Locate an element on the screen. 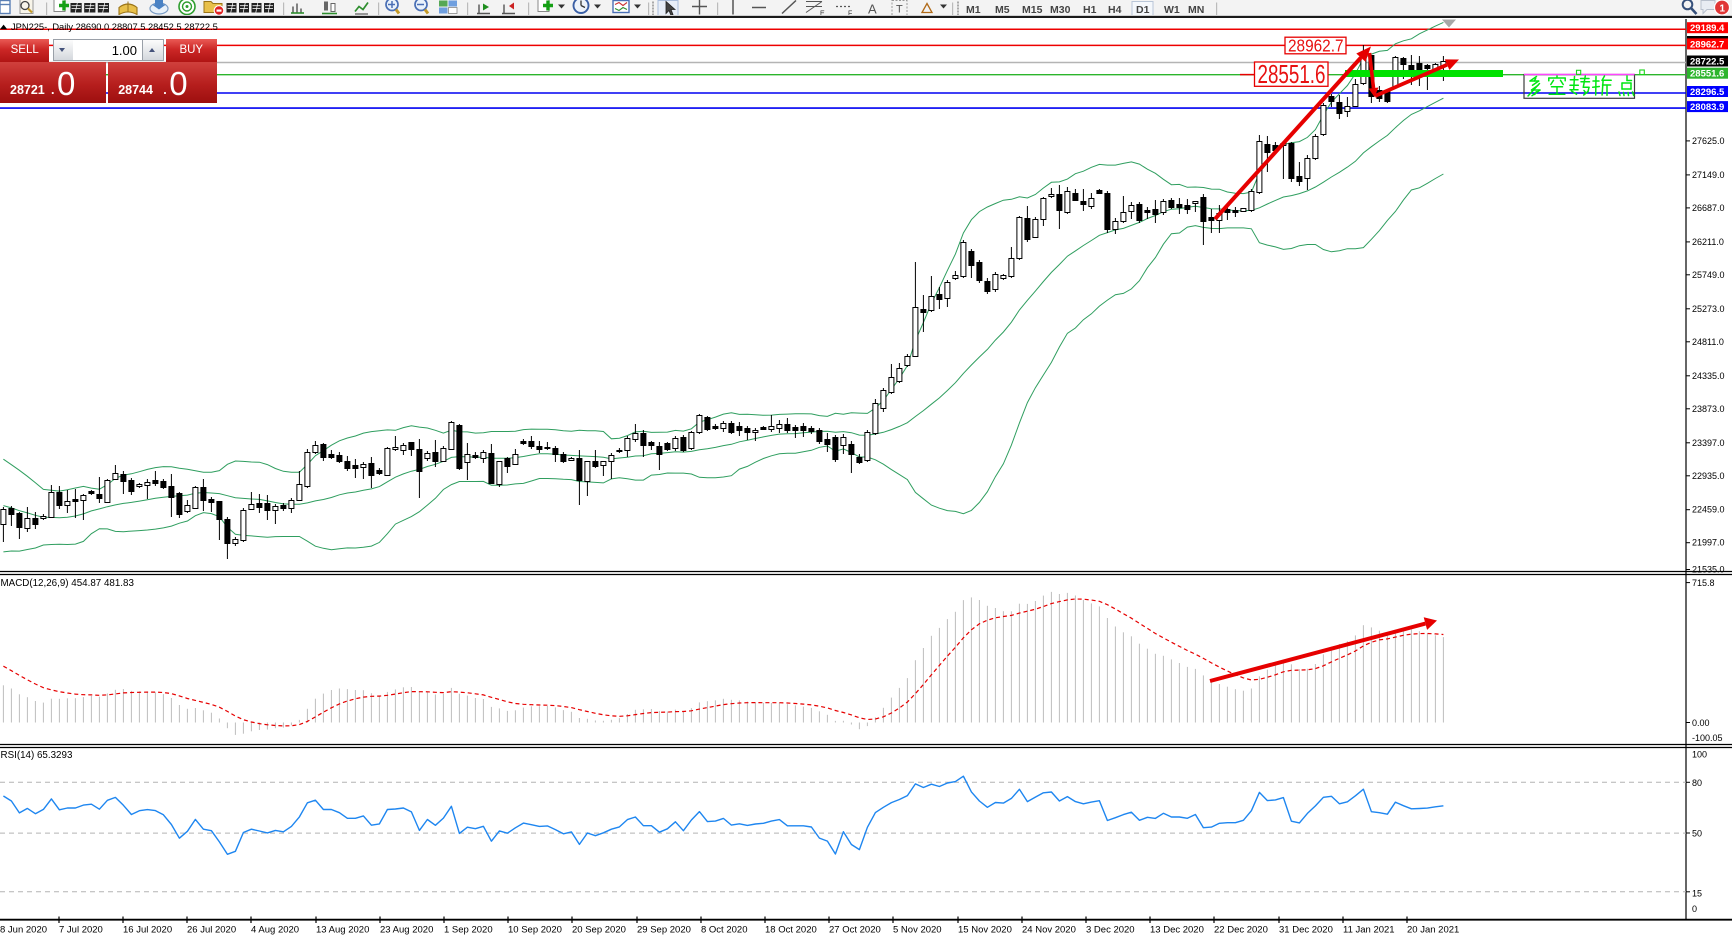 The image size is (1732, 940). svg-text: 10 Sep 2020 is located at coordinates (535, 930).